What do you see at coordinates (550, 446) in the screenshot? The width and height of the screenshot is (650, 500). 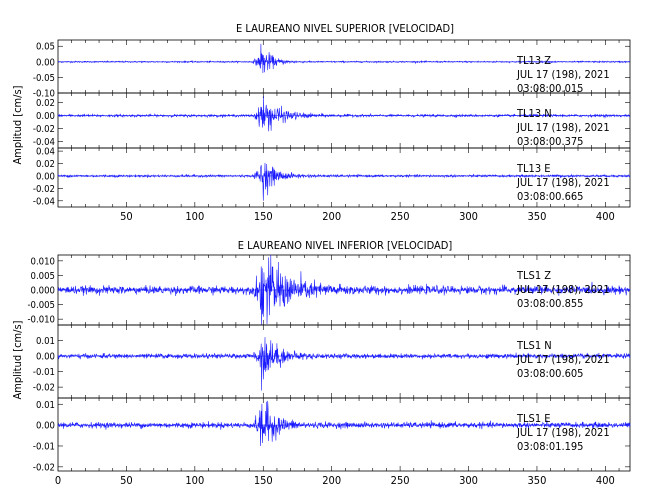 I see `time-label: 03:08:01.195` at bounding box center [550, 446].